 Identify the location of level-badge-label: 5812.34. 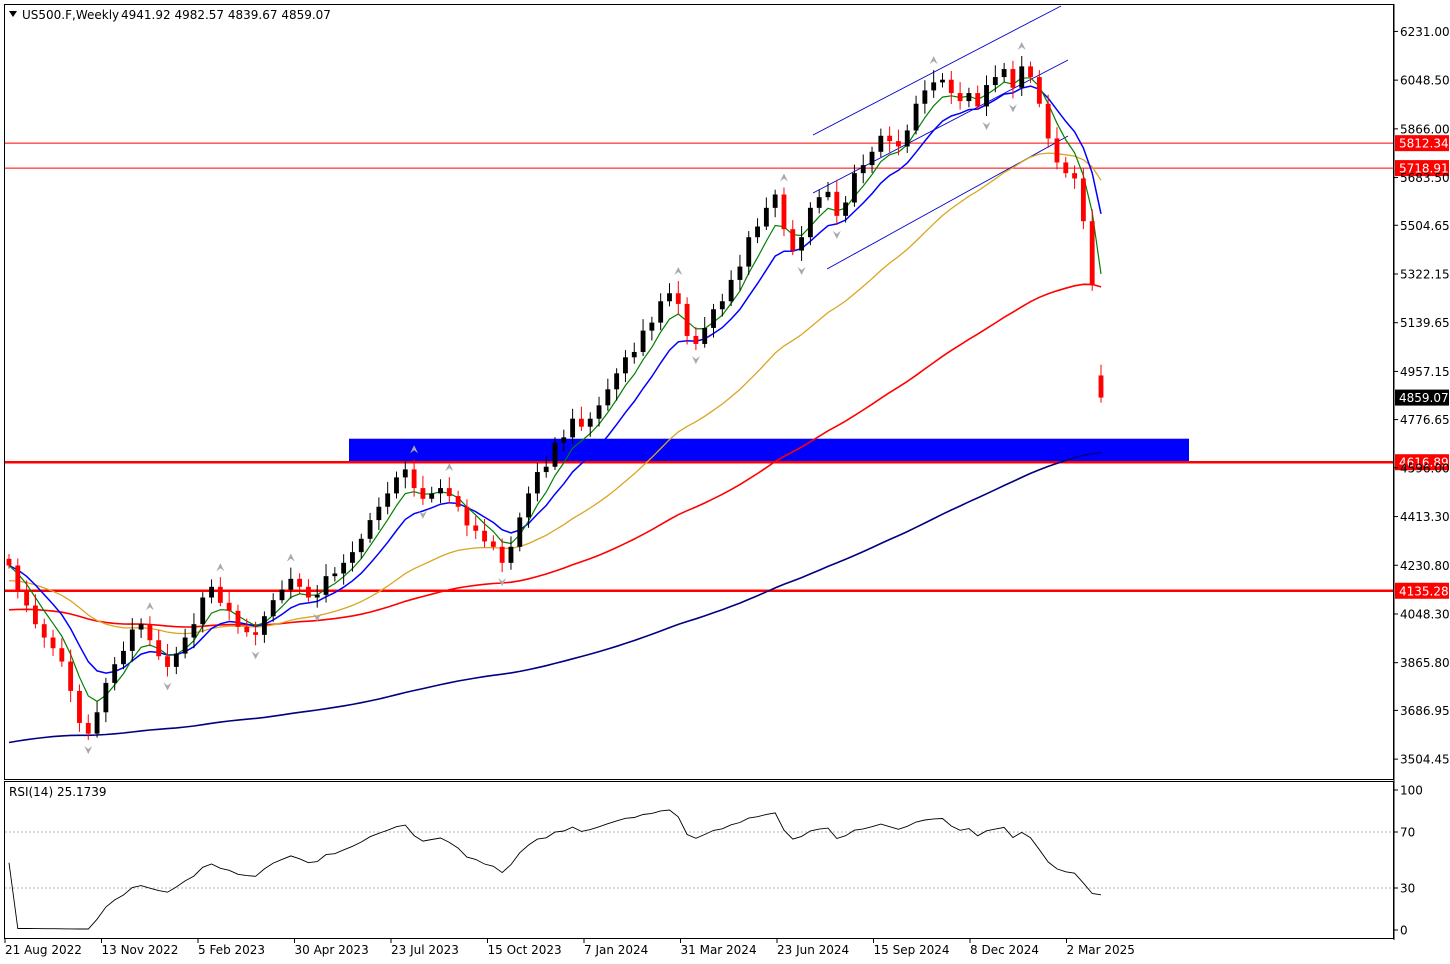
(1424, 144).